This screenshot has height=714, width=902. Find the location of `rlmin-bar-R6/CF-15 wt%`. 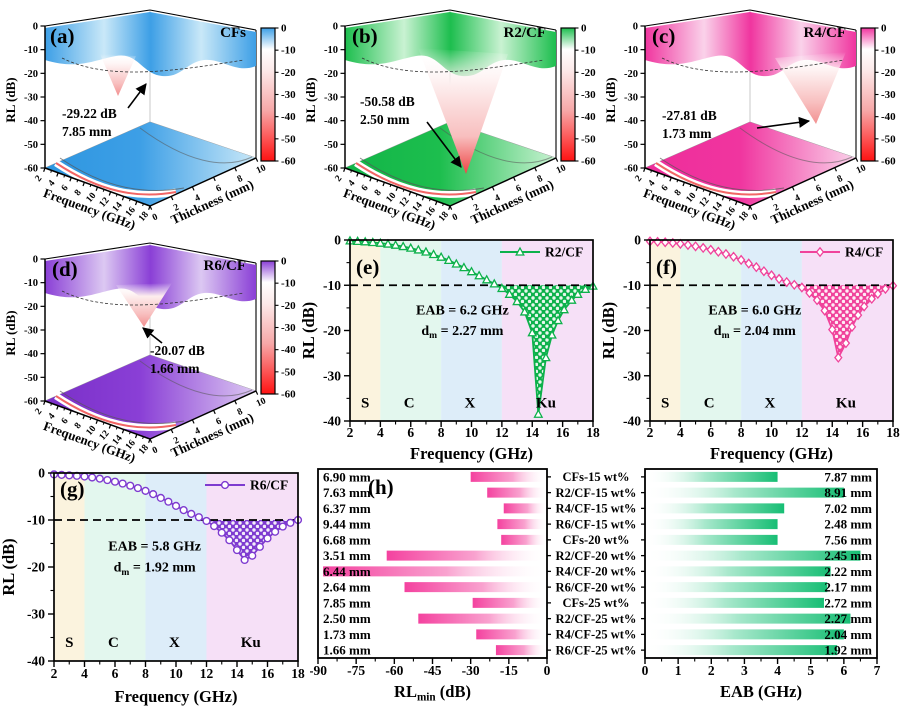

rlmin-bar-R6/CF-15 wt% is located at coordinates (522, 524).